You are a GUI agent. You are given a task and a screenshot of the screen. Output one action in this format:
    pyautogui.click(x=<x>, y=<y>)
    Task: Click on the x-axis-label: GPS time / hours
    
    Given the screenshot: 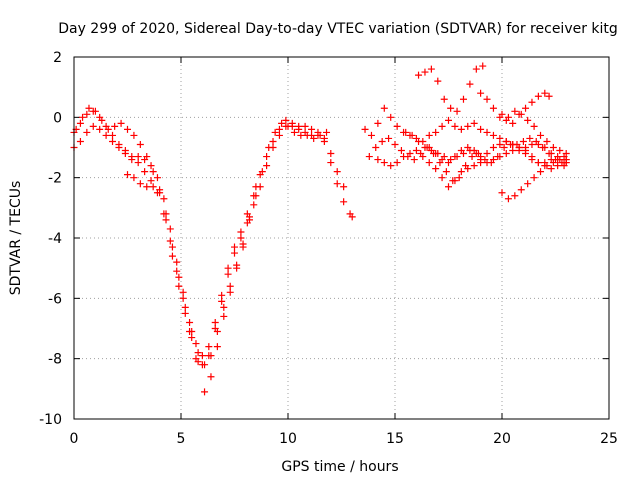 What is the action you would take?
    pyautogui.click(x=339, y=467)
    